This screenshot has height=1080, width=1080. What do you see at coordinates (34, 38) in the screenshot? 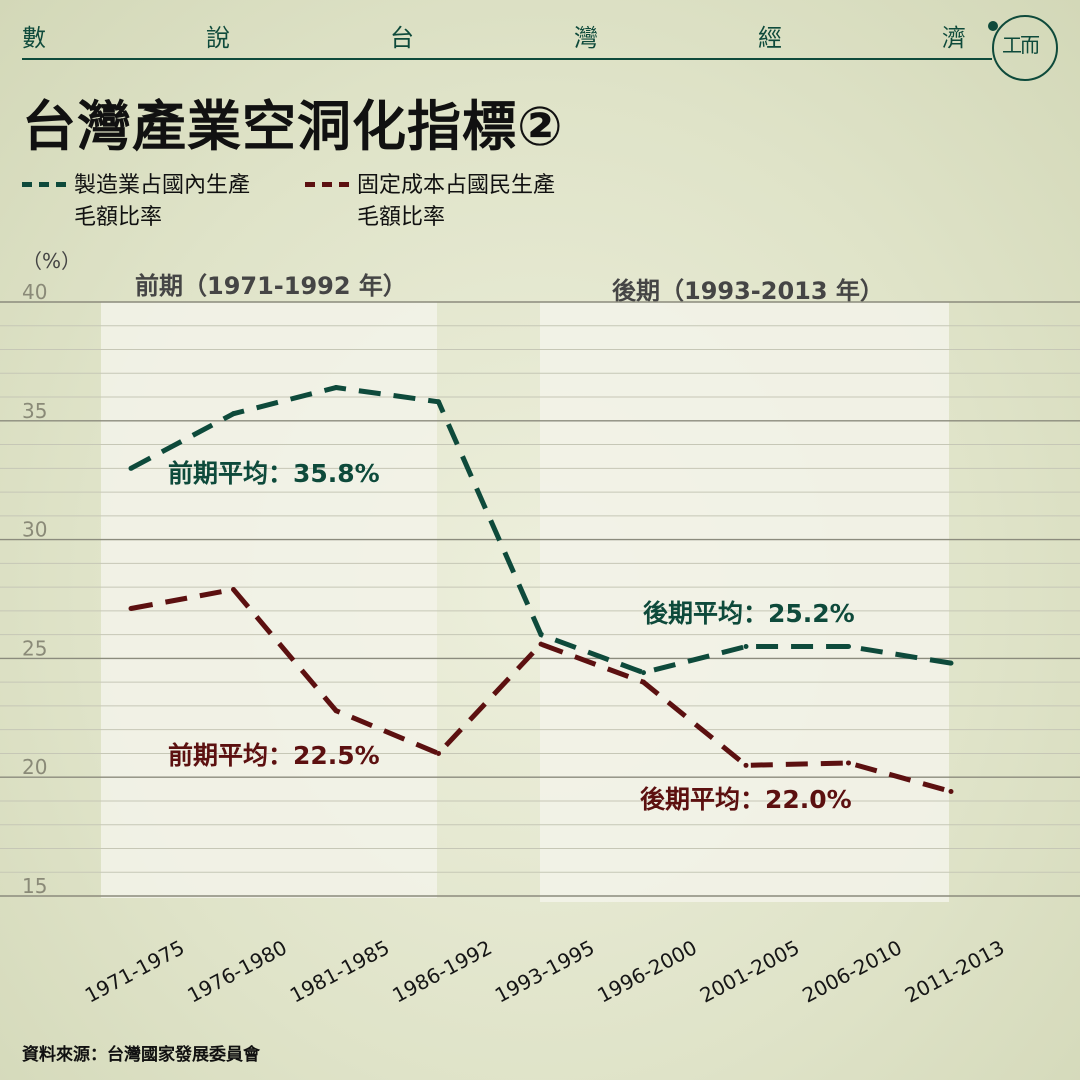
I see `series-title-char: 數` at bounding box center [34, 38].